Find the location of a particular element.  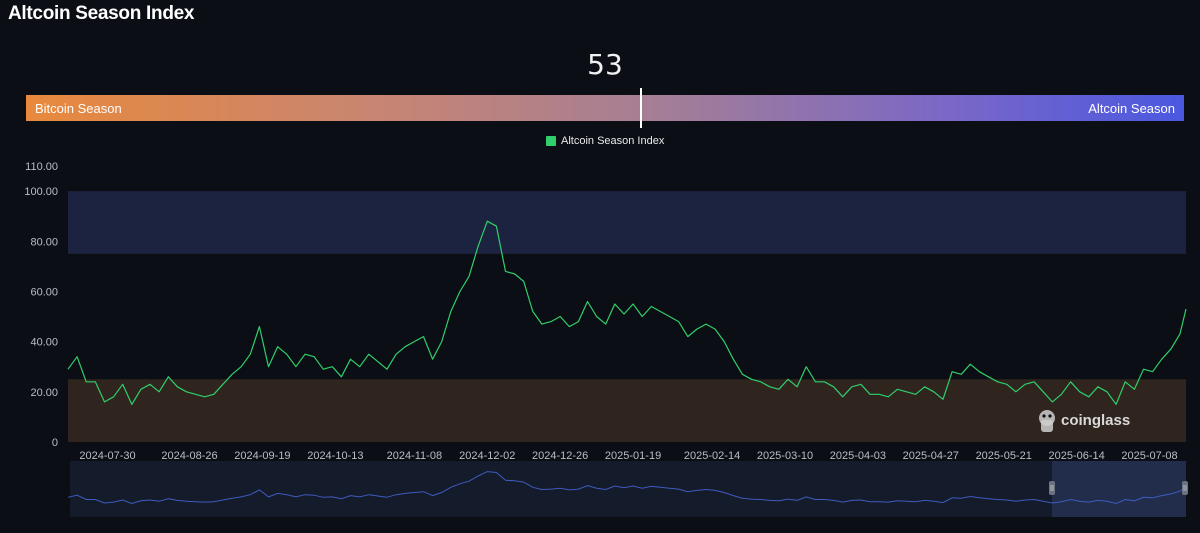

gauge-value: 53 is located at coordinates (605, 64).